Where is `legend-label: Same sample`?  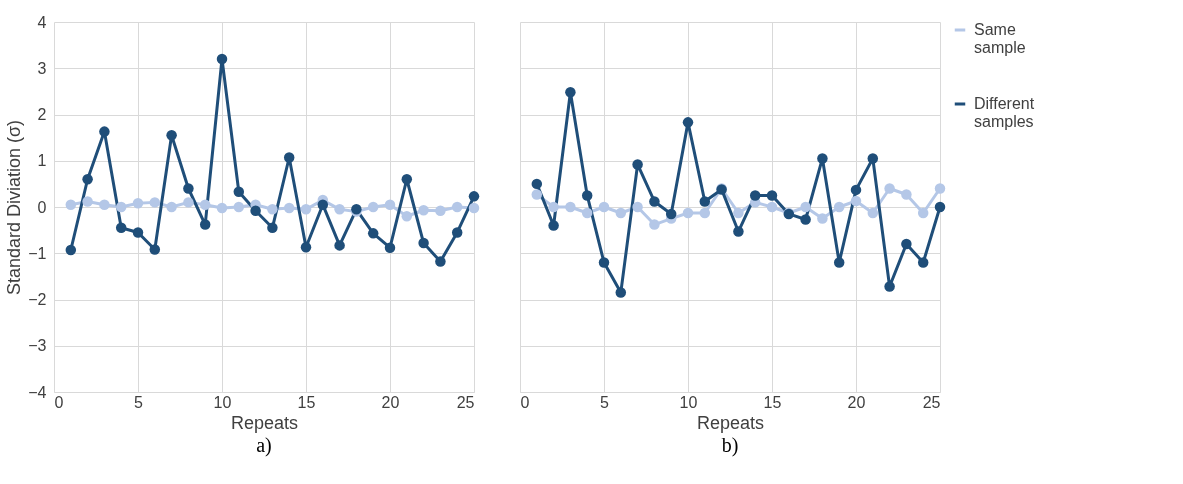
legend-label: Same sample is located at coordinates (1000, 38).